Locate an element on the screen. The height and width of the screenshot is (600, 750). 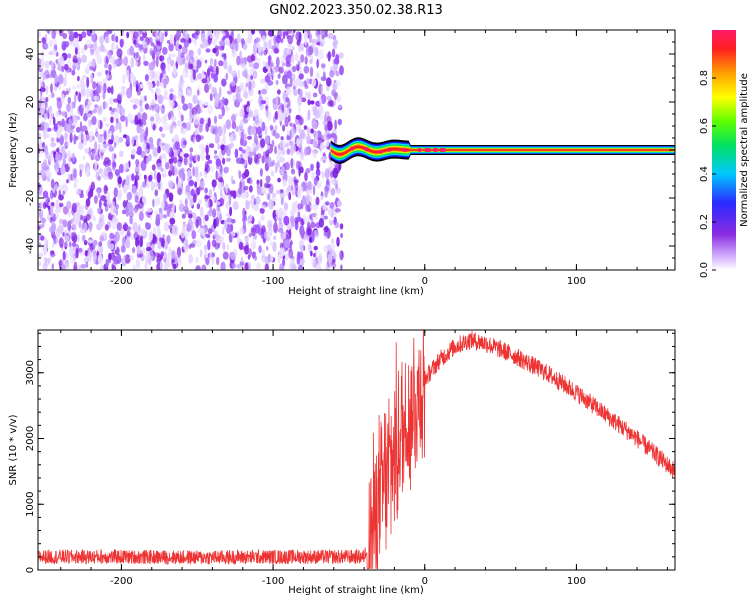
colorbar-tick-label: 0.0 is located at coordinates (704, 270).